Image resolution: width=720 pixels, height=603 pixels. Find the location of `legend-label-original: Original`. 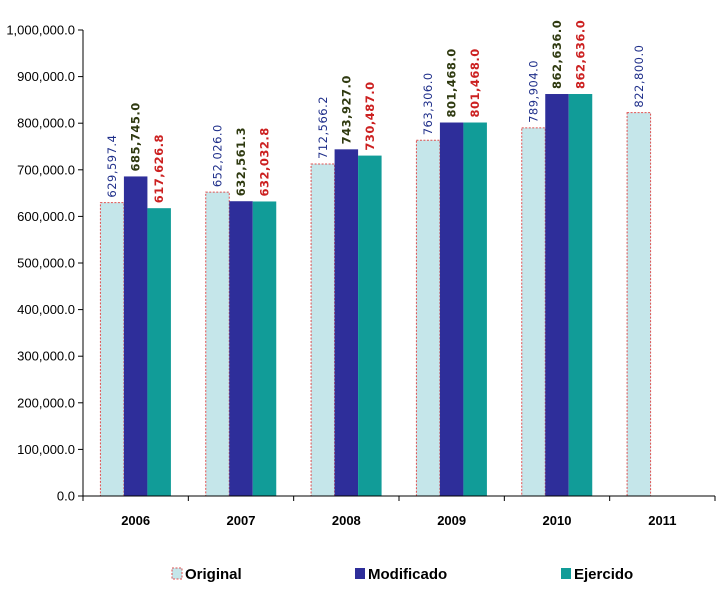

legend-label-original: Original is located at coordinates (213, 574).